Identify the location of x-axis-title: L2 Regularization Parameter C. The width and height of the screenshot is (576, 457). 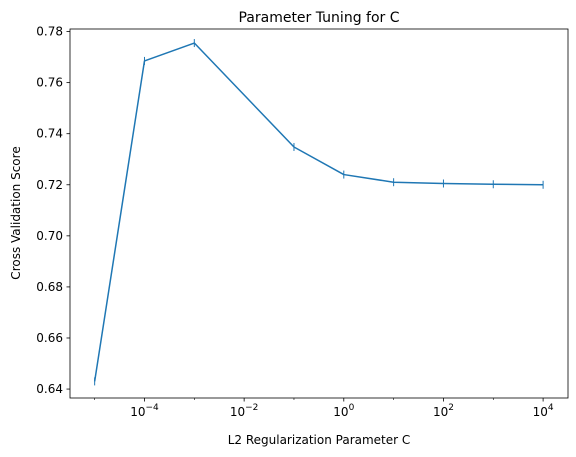
(319, 440).